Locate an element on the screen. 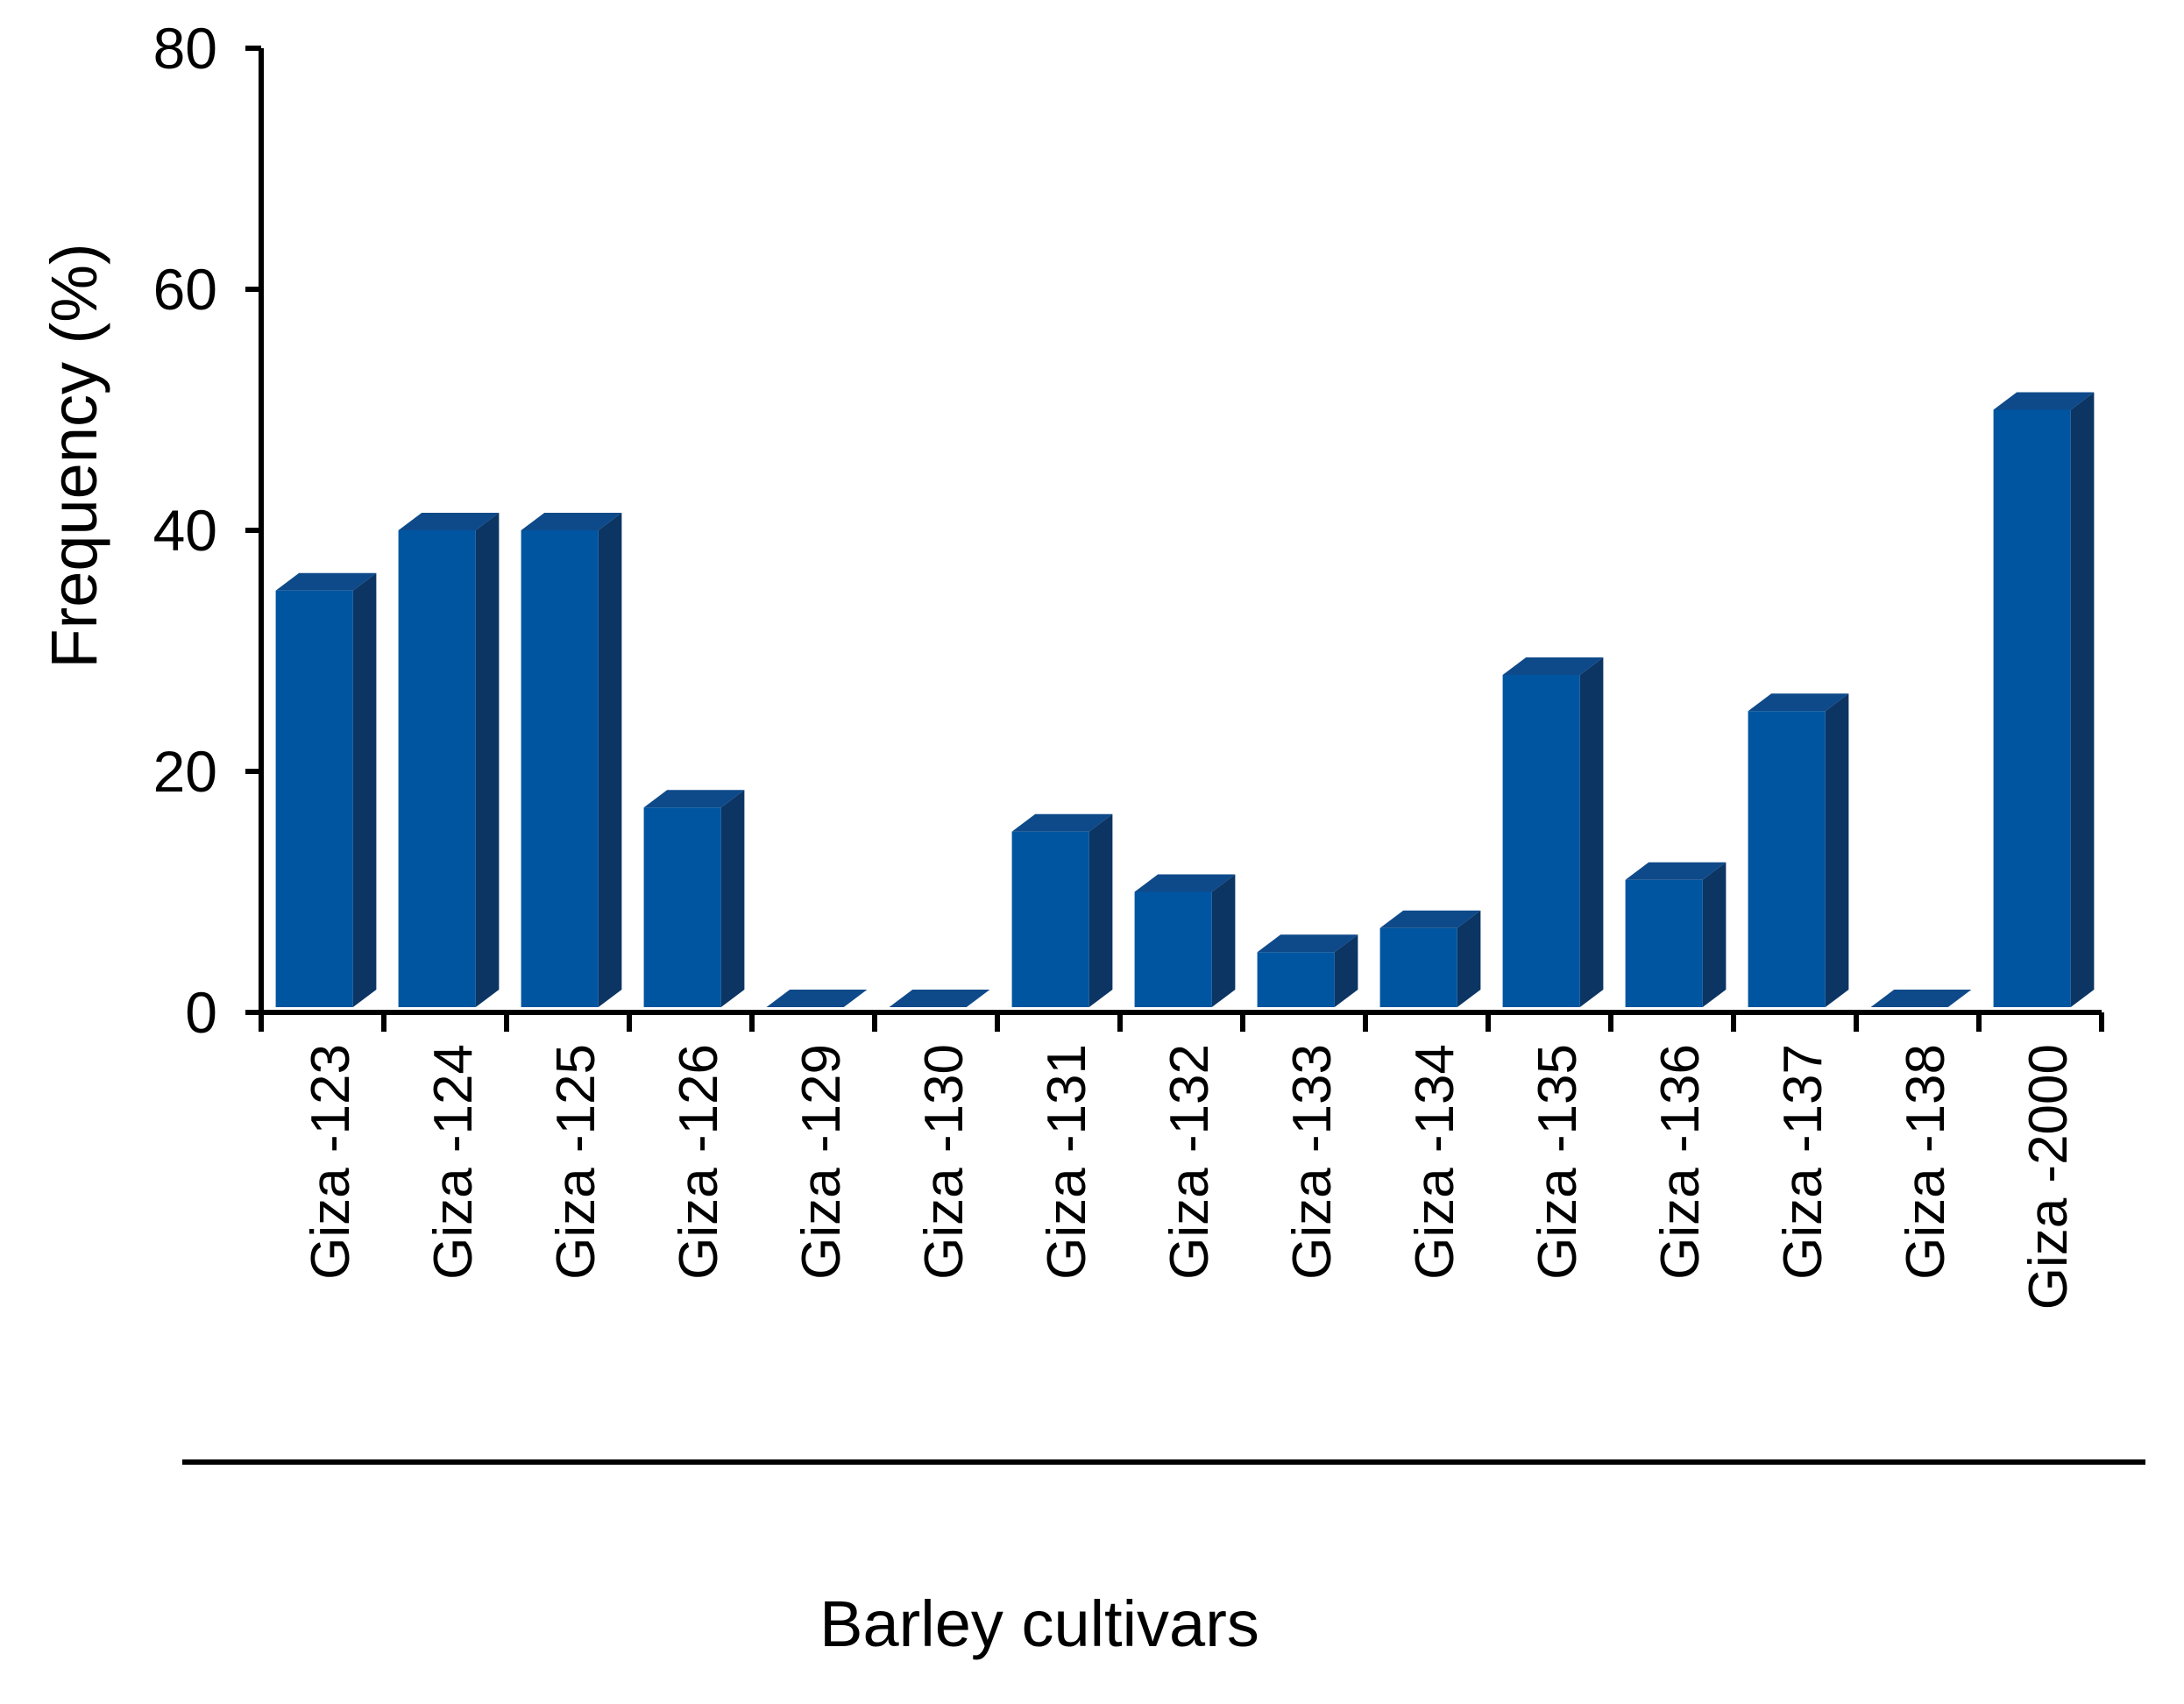  x-tick-label: Giza -129 is located at coordinates (821, 1162).